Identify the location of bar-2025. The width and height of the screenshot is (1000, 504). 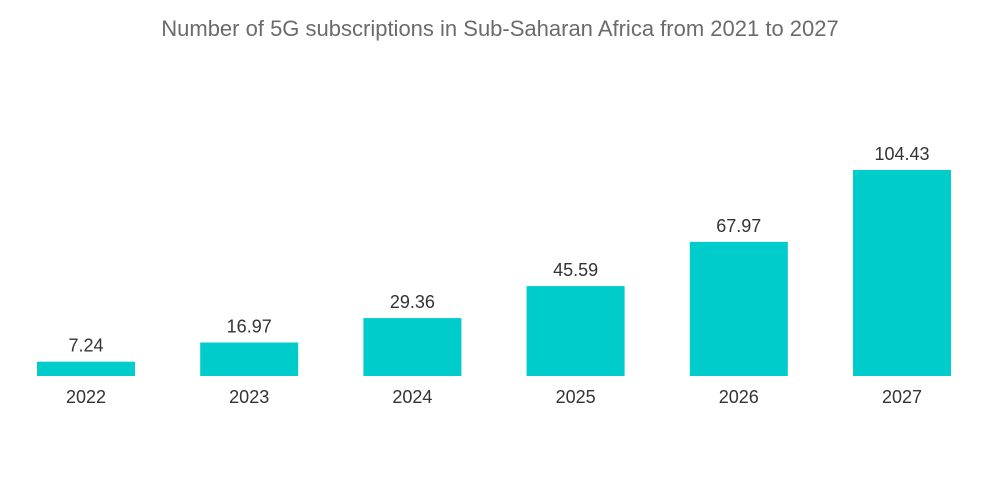
(575, 331).